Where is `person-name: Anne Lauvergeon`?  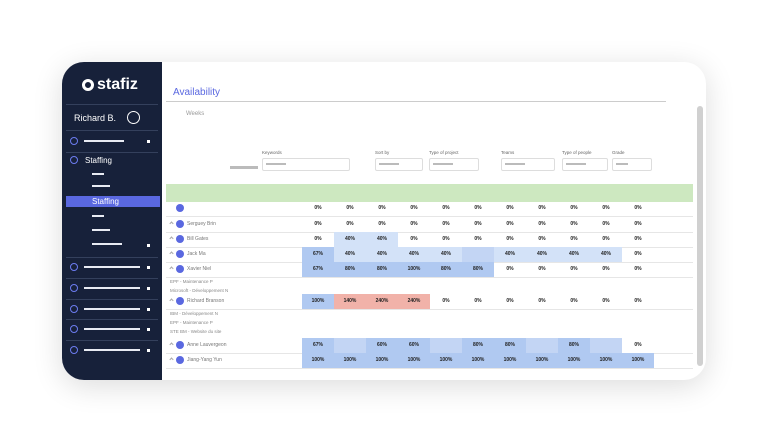
person-name: Anne Lauvergeon is located at coordinates (207, 345).